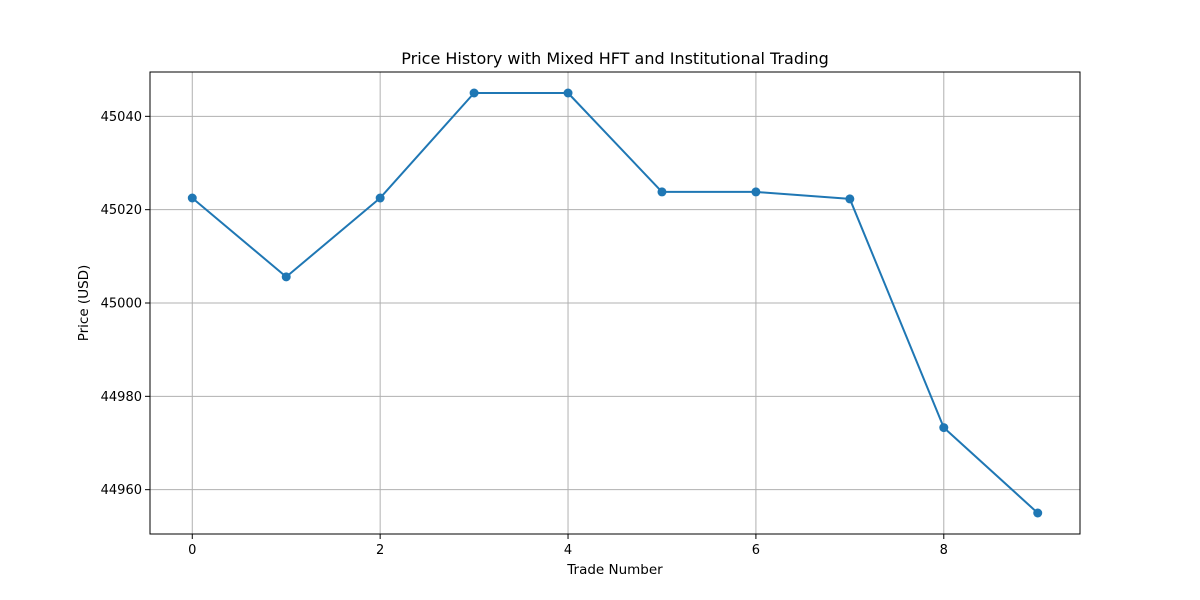 This screenshot has width=1200, height=600. I want to click on y-tick-label: 45000, so click(121, 304).